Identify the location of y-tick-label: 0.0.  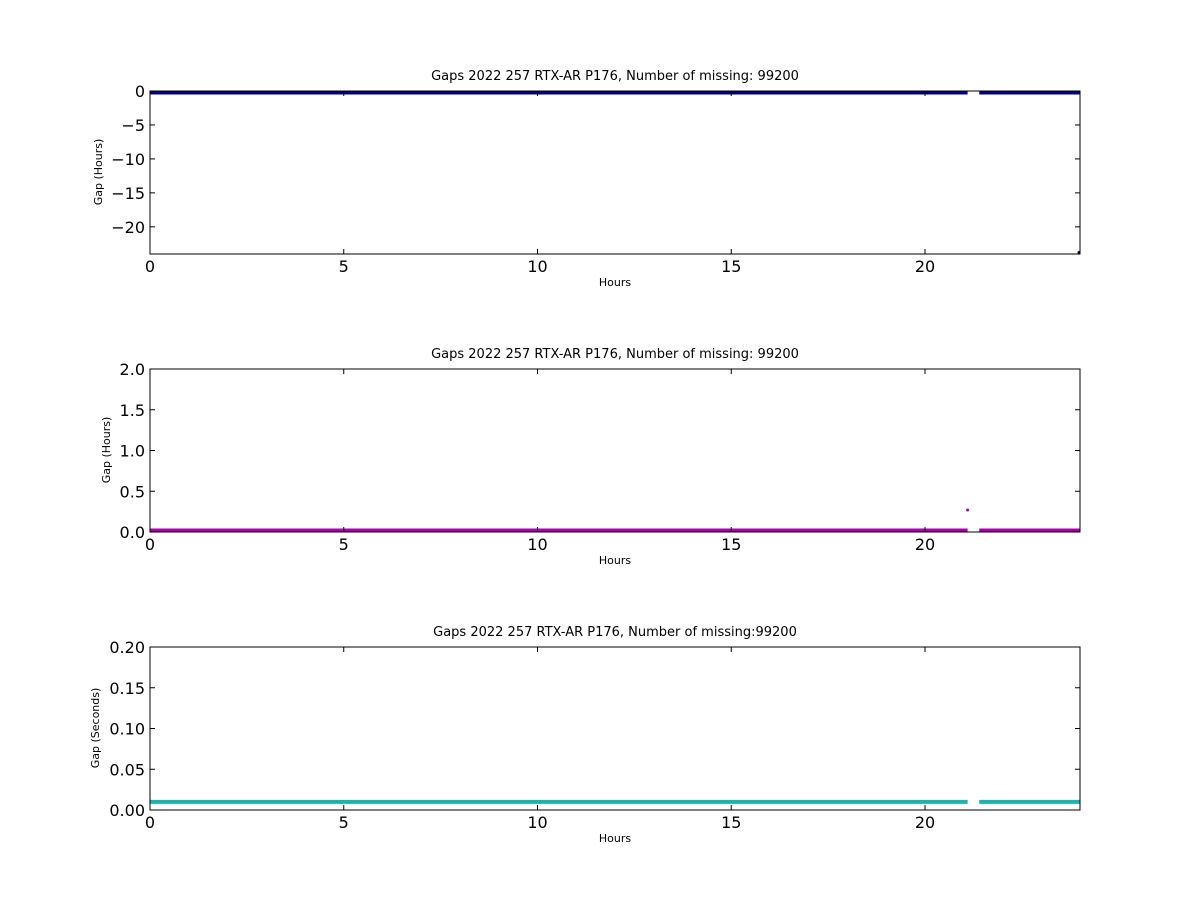
(132, 532).